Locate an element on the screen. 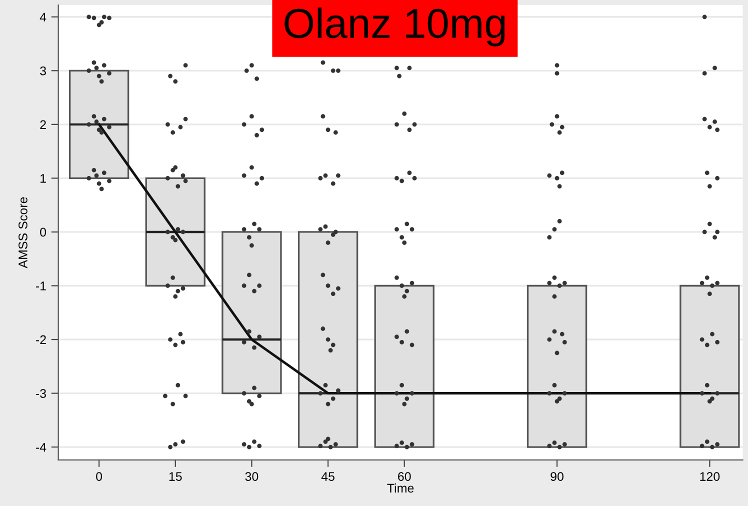 Image resolution: width=748 pixels, height=506 pixels. y-tick-label: -4 is located at coordinates (41, 447).